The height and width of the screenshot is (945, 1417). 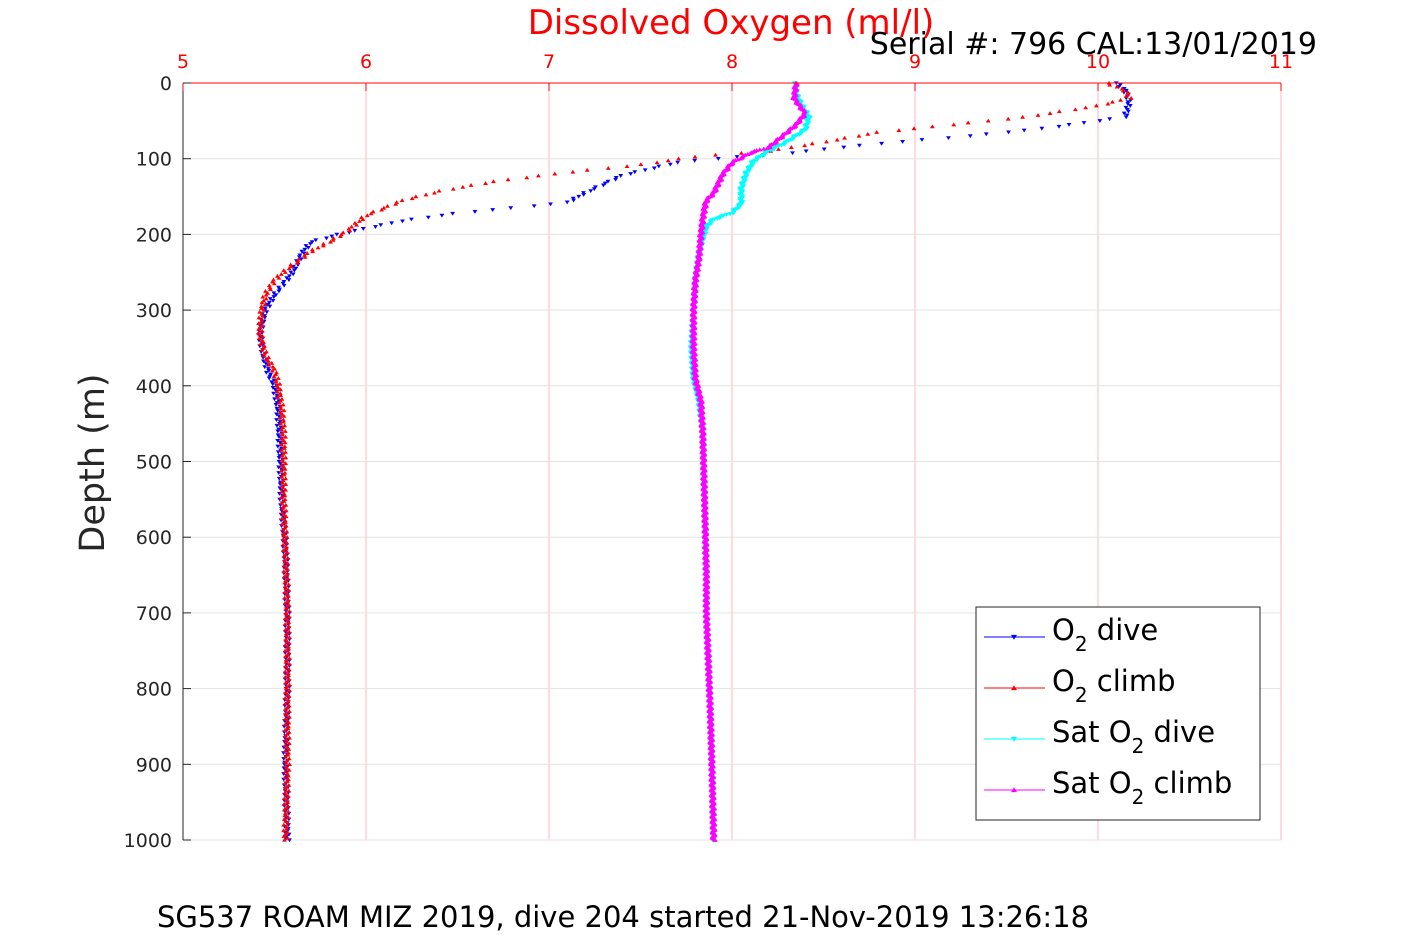 What do you see at coordinates (154, 235) in the screenshot?
I see `y-tick-label: 200` at bounding box center [154, 235].